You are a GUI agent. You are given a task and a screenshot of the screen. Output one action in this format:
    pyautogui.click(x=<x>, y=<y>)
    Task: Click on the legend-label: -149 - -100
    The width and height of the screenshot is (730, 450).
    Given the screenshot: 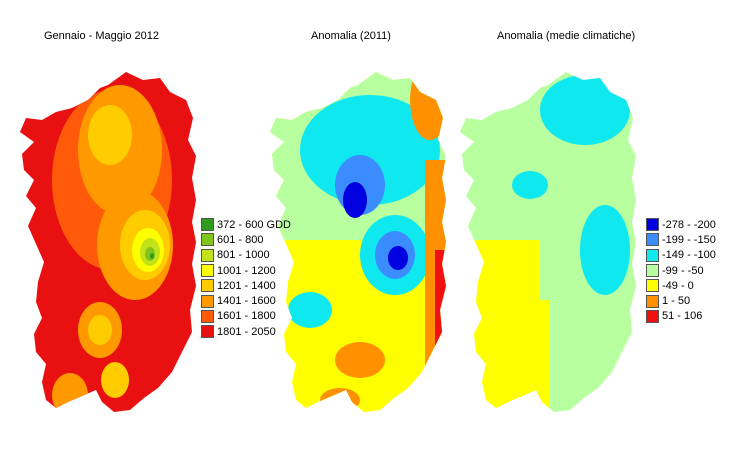 What is the action you would take?
    pyautogui.click(x=689, y=255)
    